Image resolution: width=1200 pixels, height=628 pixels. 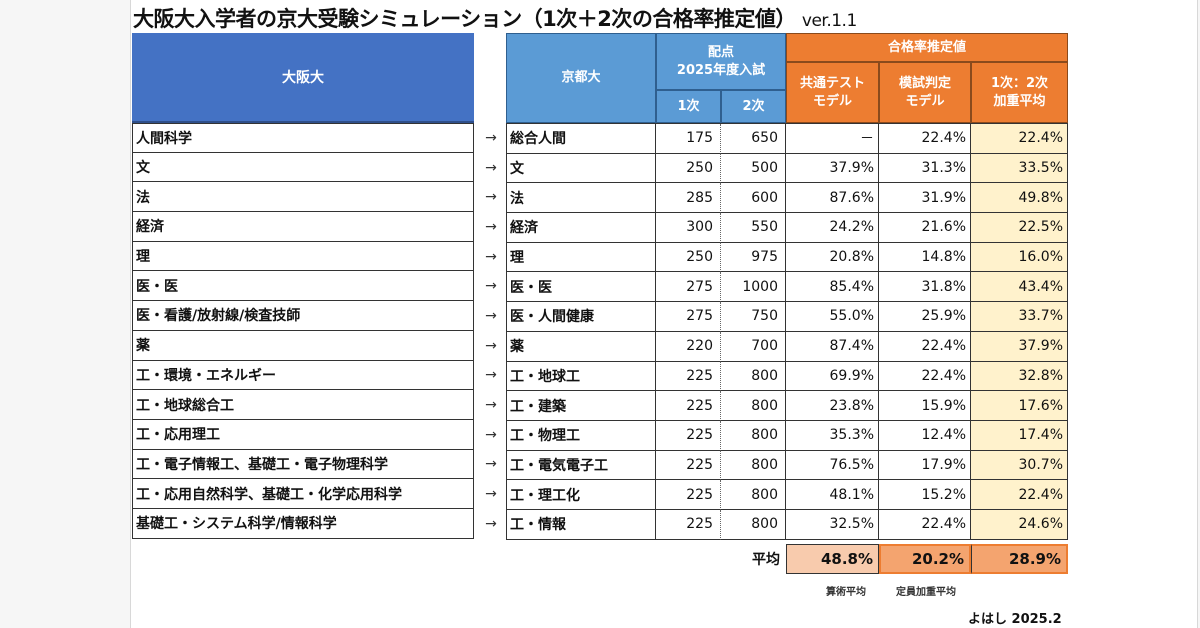 I want to click on table-row: 工・理工化 225 800 48.1% 15.2% 22.4%, so click(x=787, y=495).